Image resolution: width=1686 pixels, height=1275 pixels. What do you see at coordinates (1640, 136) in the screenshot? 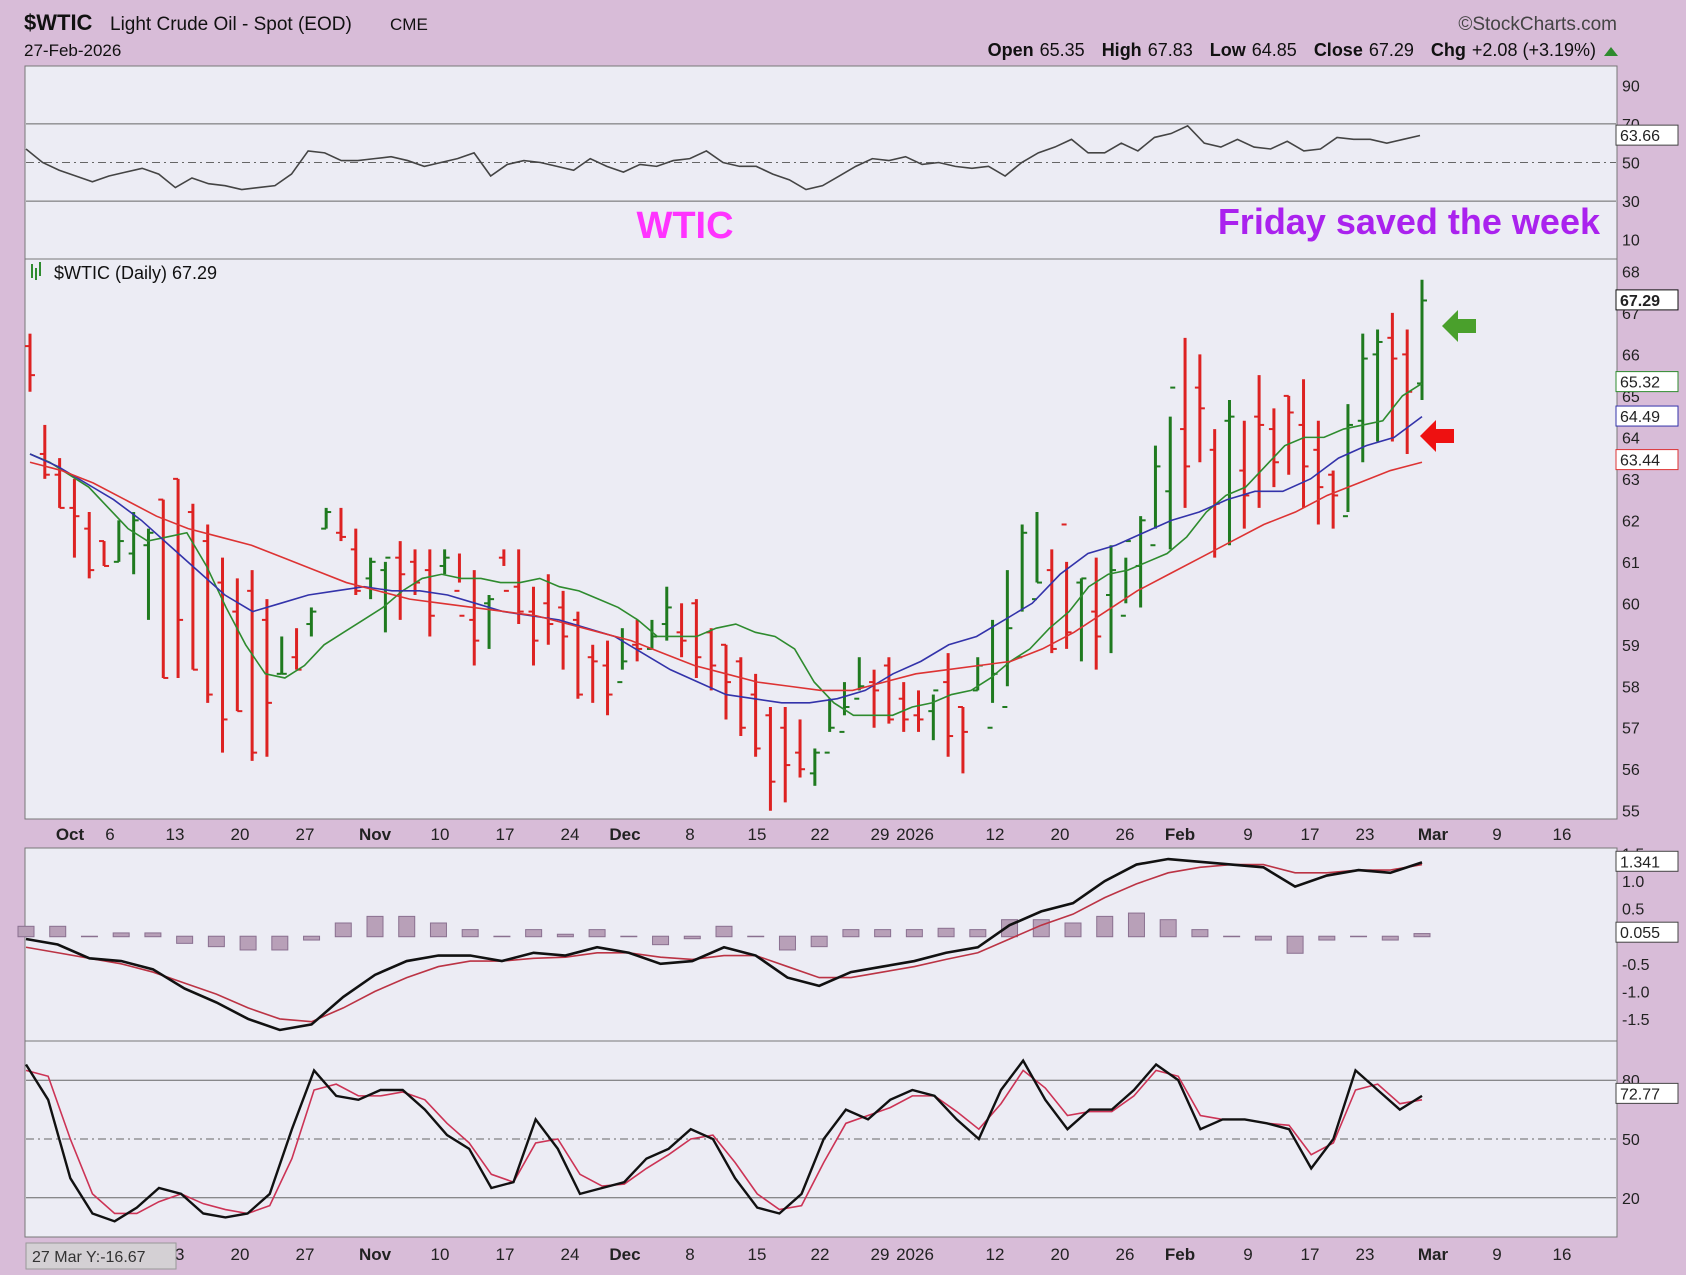
I see `rsi-last-value: 63.66` at bounding box center [1640, 136].